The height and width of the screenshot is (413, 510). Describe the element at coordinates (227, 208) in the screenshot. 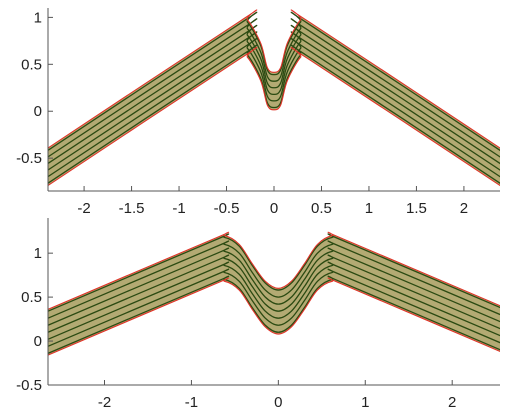

I see `x-tick-label: -0.5` at that location.